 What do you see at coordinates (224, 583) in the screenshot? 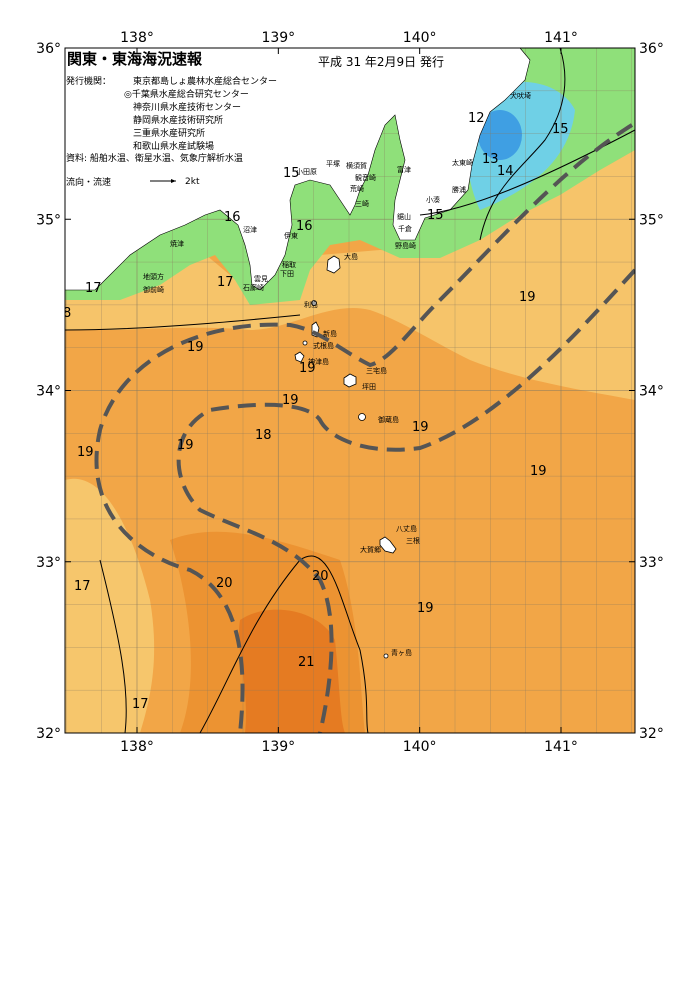
I see `contour-label: 20` at bounding box center [224, 583].